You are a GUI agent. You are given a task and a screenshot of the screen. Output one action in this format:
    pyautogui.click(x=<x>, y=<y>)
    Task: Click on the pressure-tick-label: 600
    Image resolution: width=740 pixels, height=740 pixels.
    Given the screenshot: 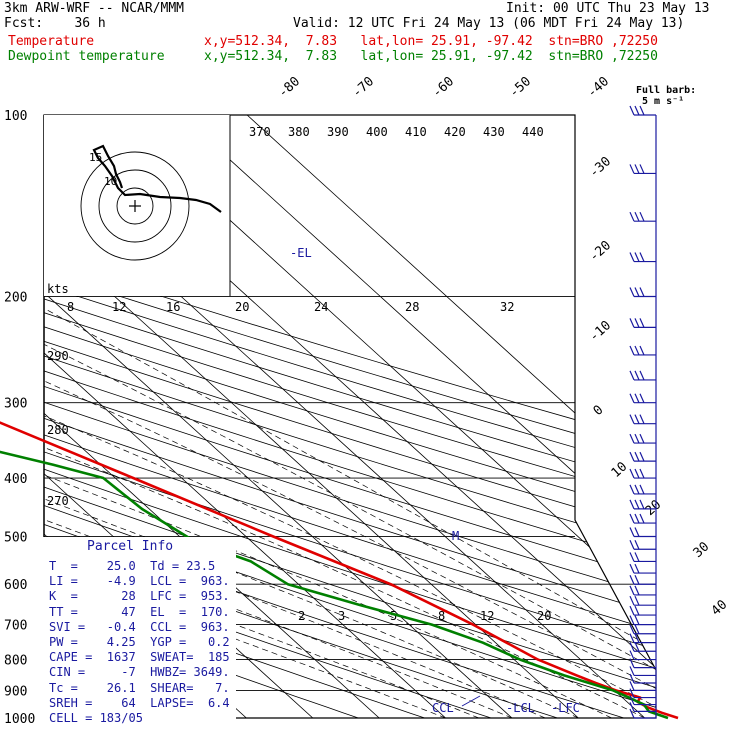 What is the action you would take?
    pyautogui.click(x=15, y=585)
    